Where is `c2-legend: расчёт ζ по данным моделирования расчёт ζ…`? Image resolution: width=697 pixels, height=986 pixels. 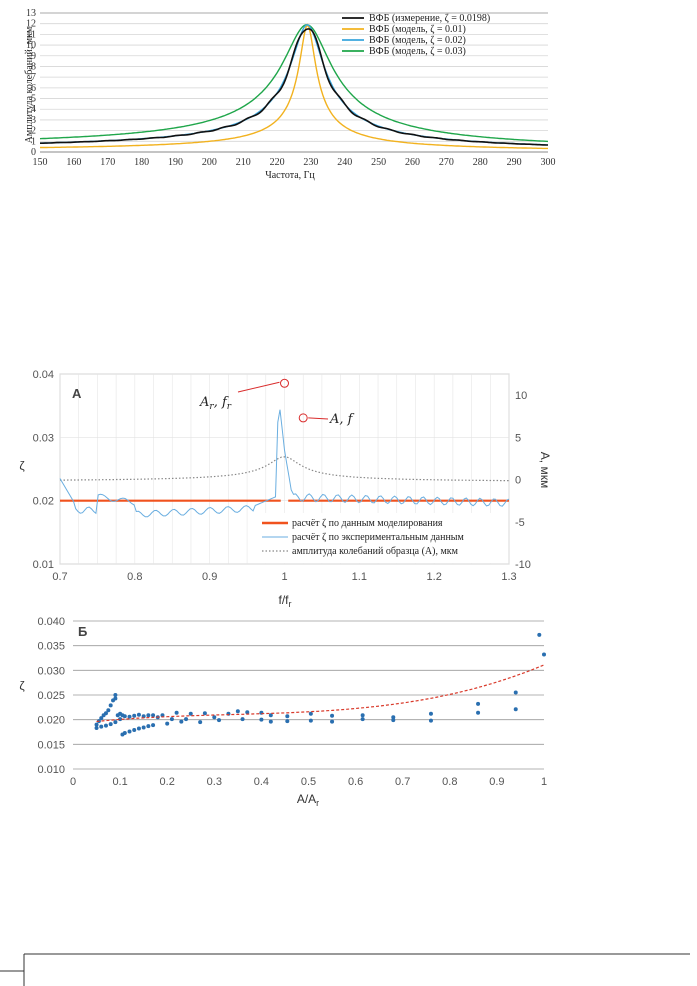 c2-legend: расчёт ζ по данным моделирования расчёт ζ… is located at coordinates (381, 538).